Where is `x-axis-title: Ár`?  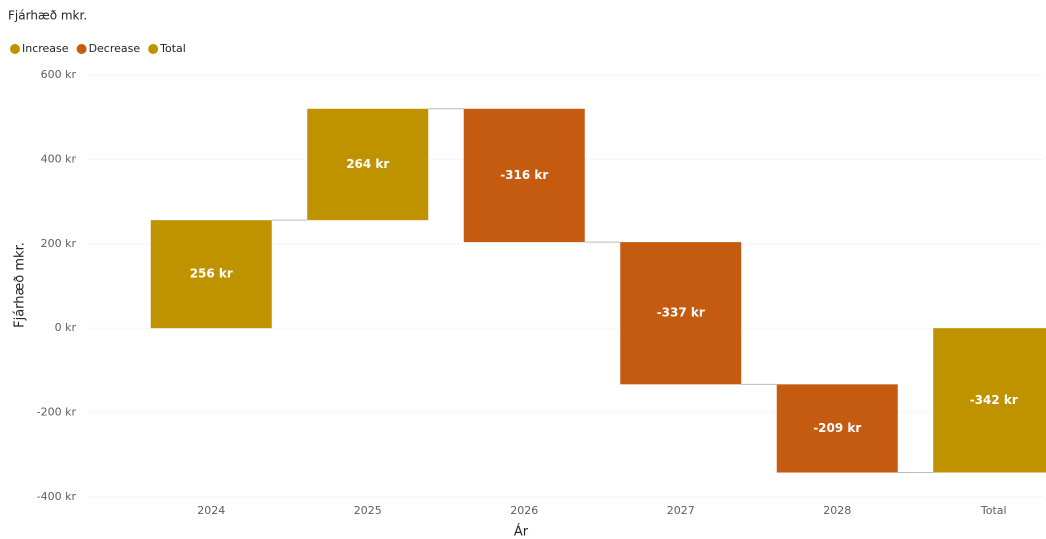 x-axis-title: Ár is located at coordinates (521, 531).